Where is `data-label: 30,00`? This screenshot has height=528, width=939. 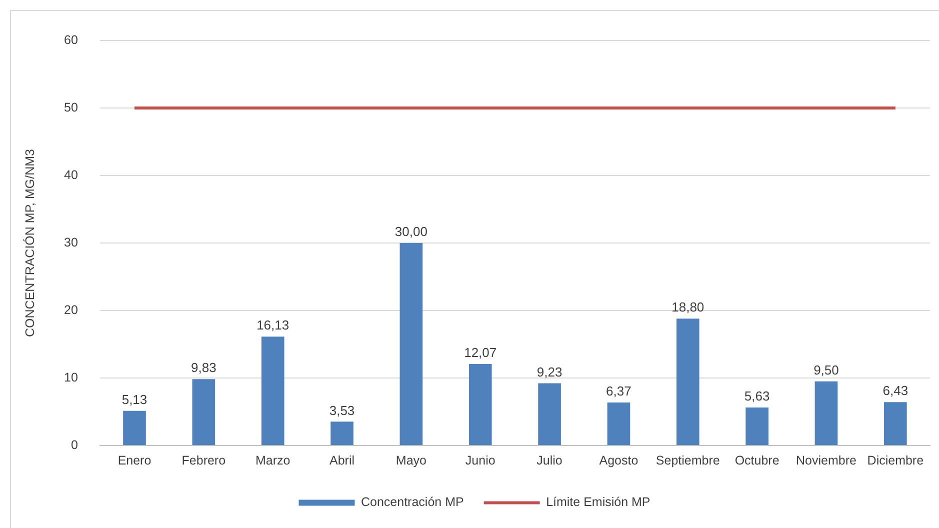
data-label: 30,00 is located at coordinates (411, 232).